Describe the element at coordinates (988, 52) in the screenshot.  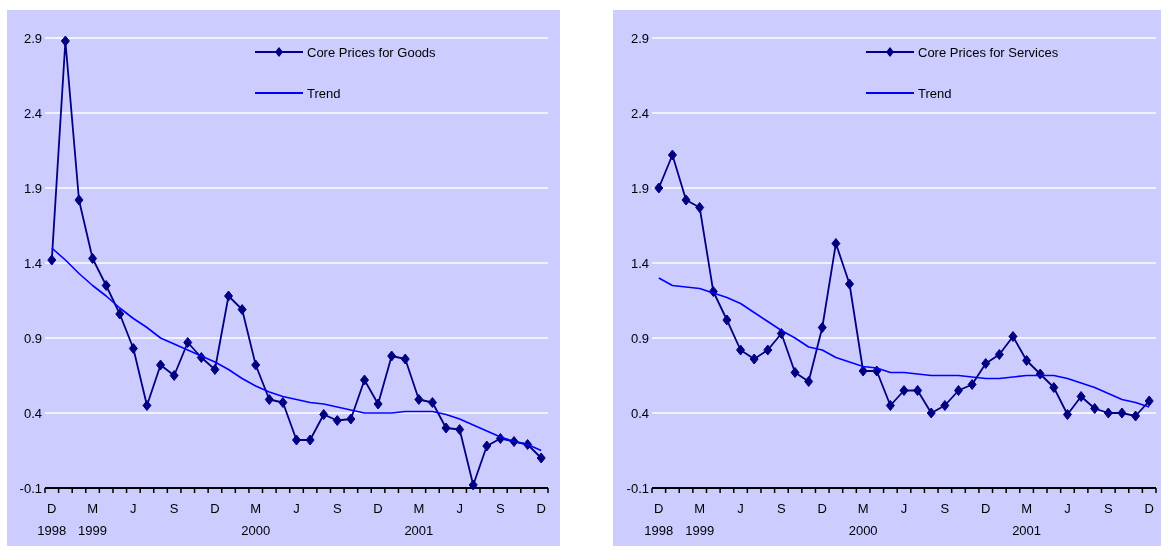
I see `legend-label: Core Prices for Services` at that location.